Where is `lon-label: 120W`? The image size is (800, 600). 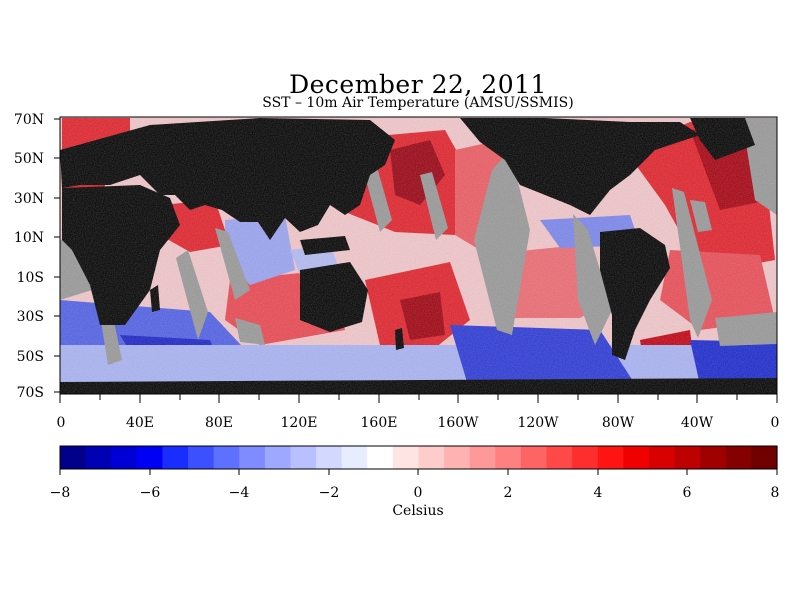
lon-label: 120W is located at coordinates (538, 423).